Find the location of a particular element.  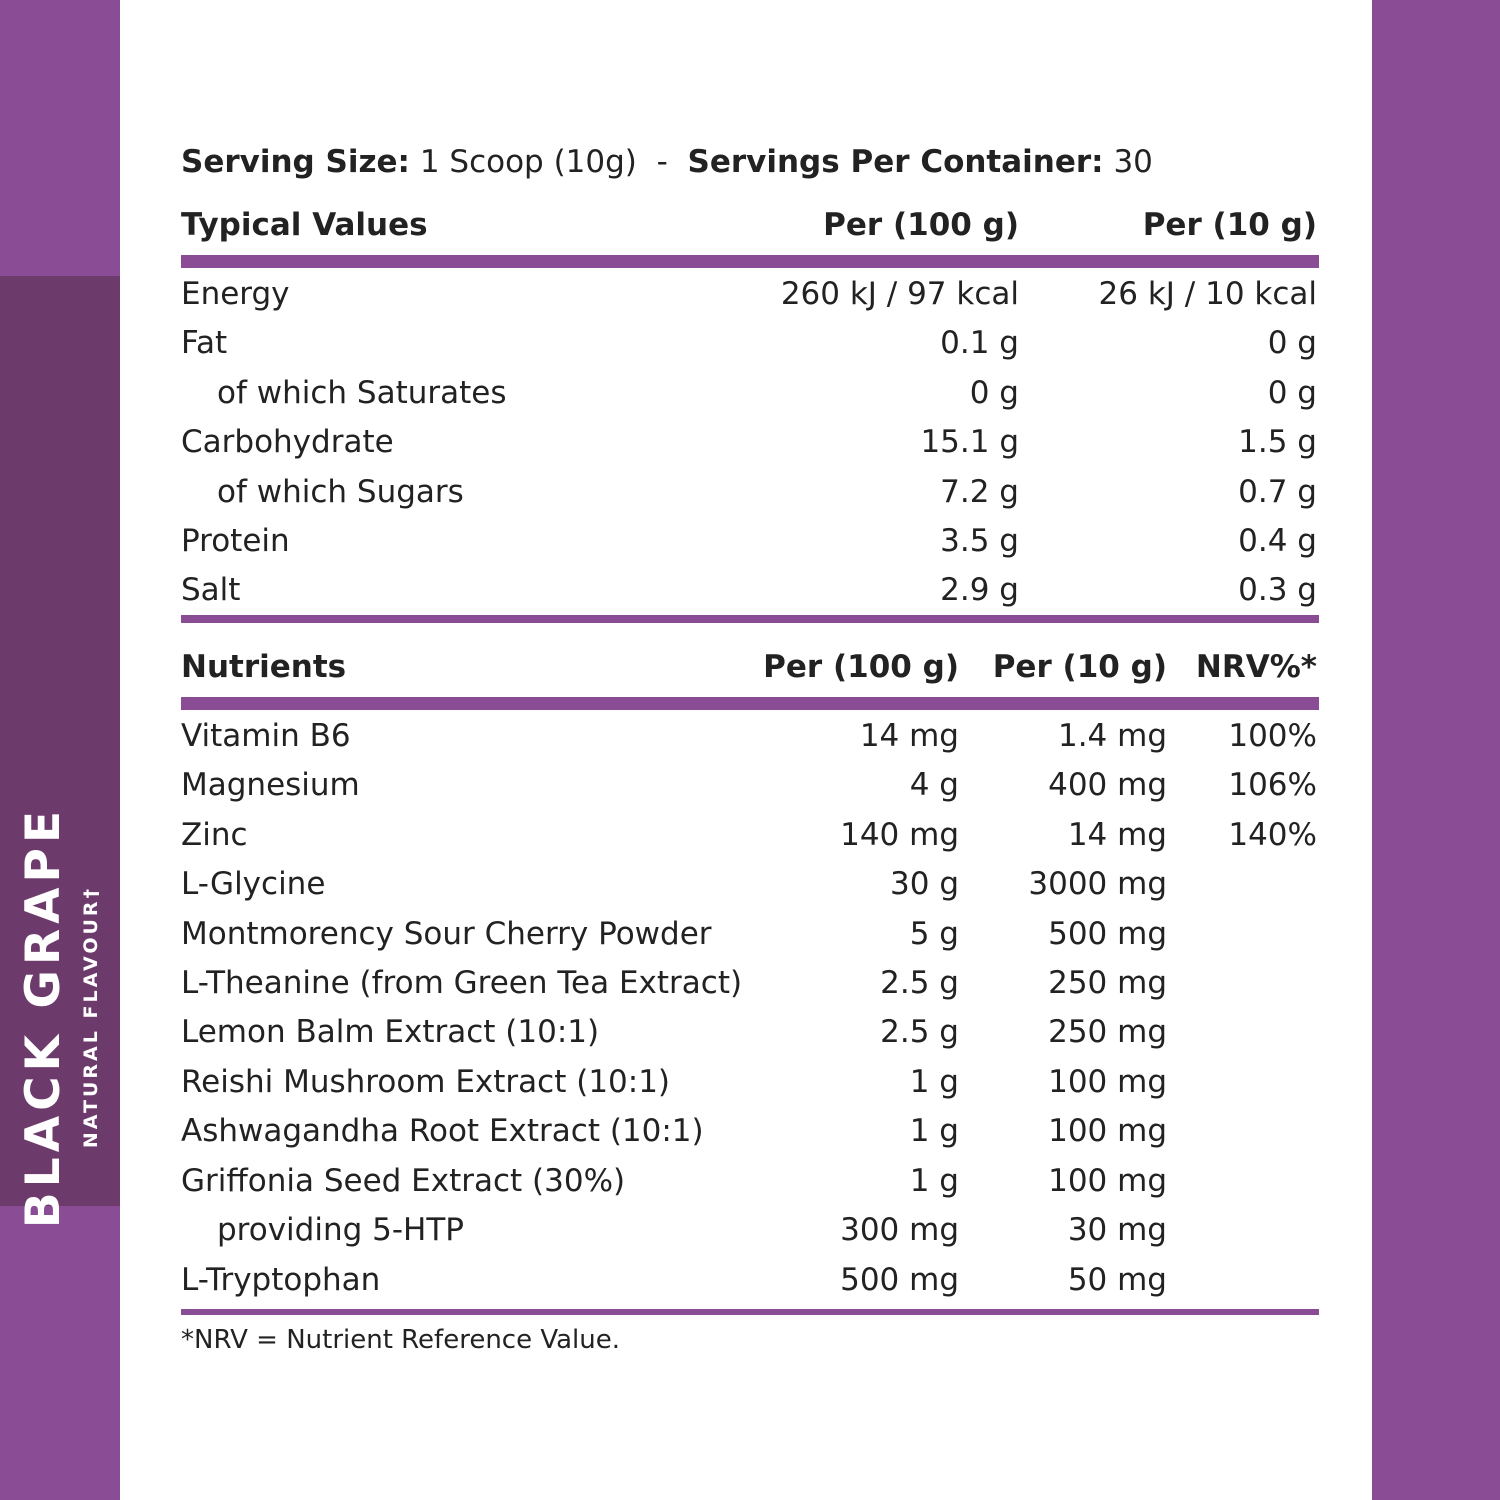

row-label: Energy is located at coordinates (235, 294).